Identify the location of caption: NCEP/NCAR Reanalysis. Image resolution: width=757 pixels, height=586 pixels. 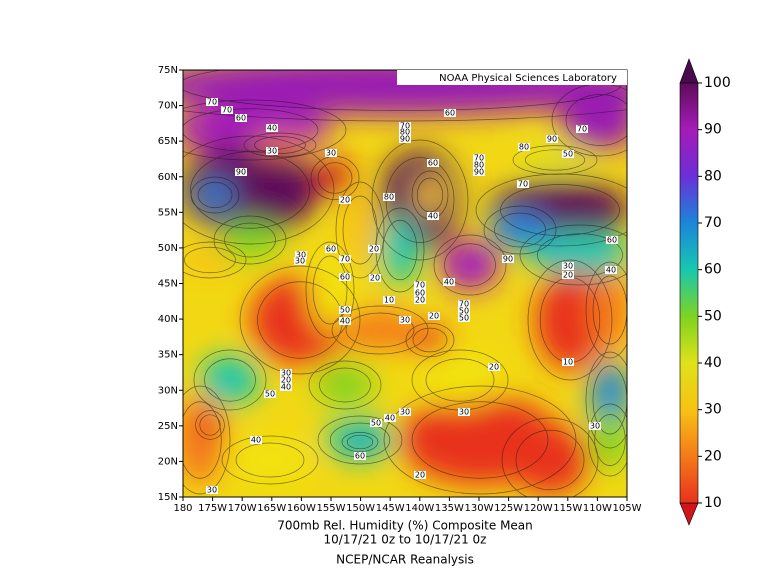
(405, 560).